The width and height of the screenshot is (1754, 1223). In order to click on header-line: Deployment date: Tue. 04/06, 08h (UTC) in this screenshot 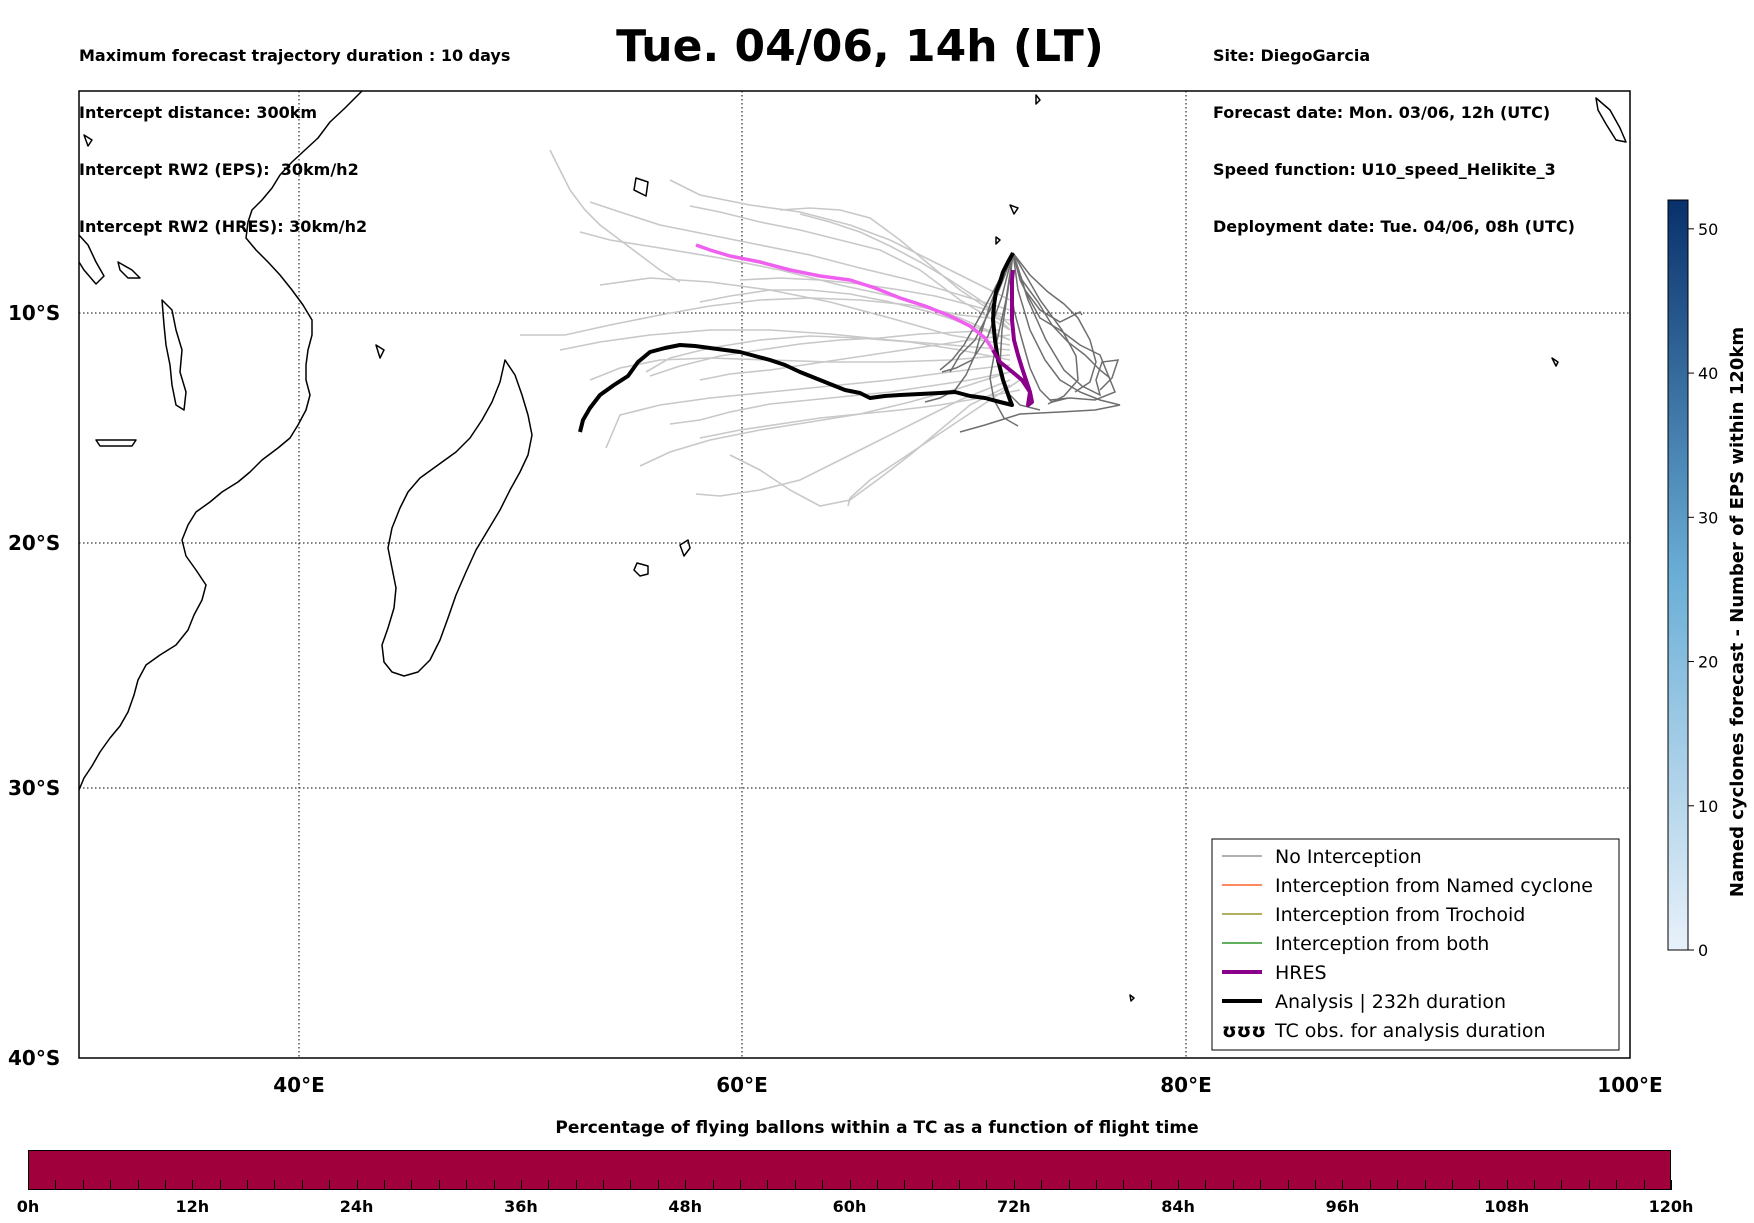, I will do `click(1394, 226)`.